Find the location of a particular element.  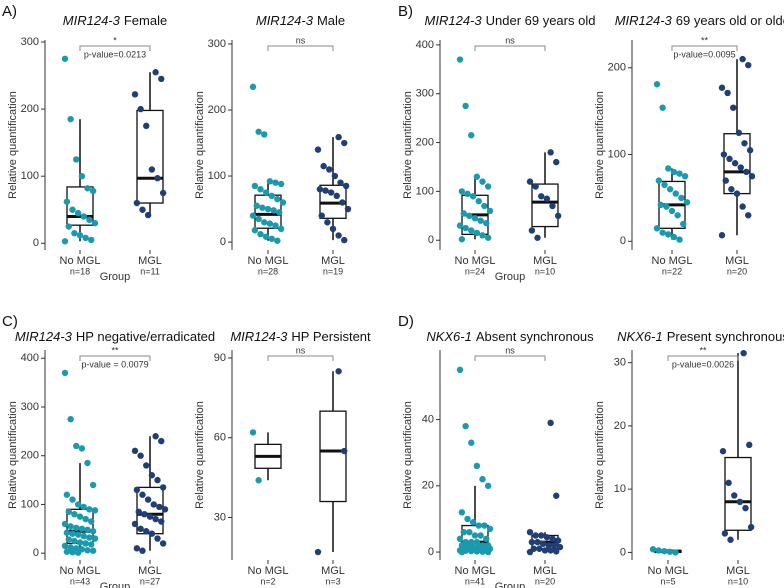

panel-label: B) is located at coordinates (405, 11).